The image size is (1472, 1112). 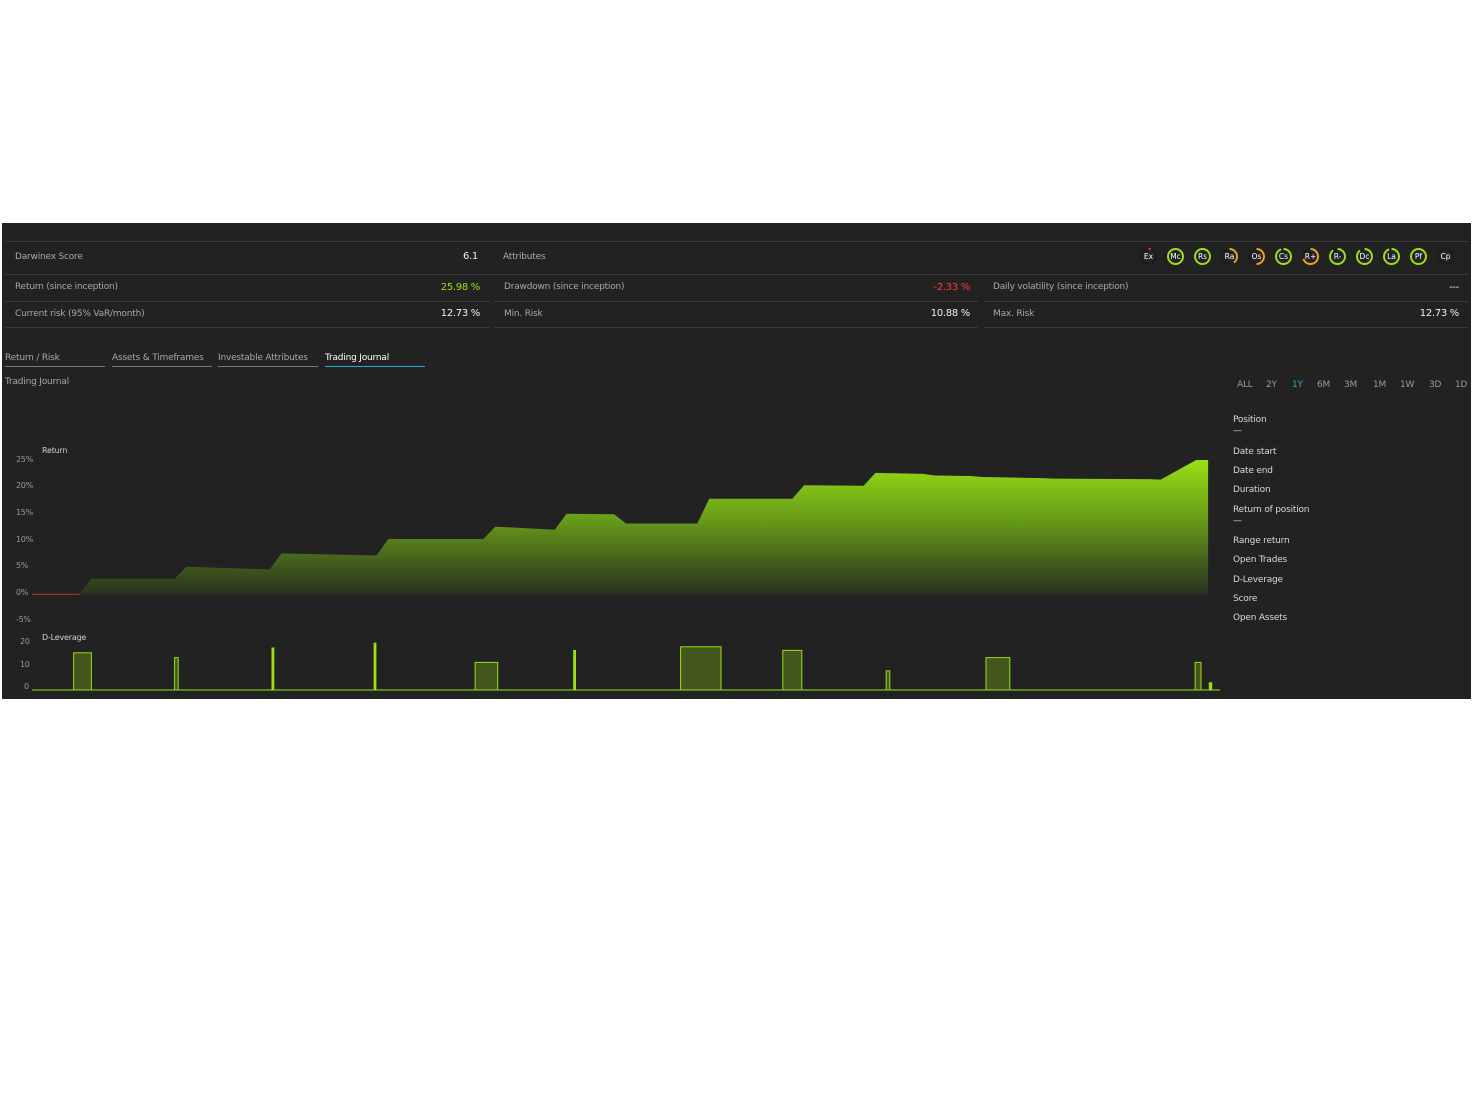 I want to click on attribute-badge-label: Os, so click(x=1256, y=256).